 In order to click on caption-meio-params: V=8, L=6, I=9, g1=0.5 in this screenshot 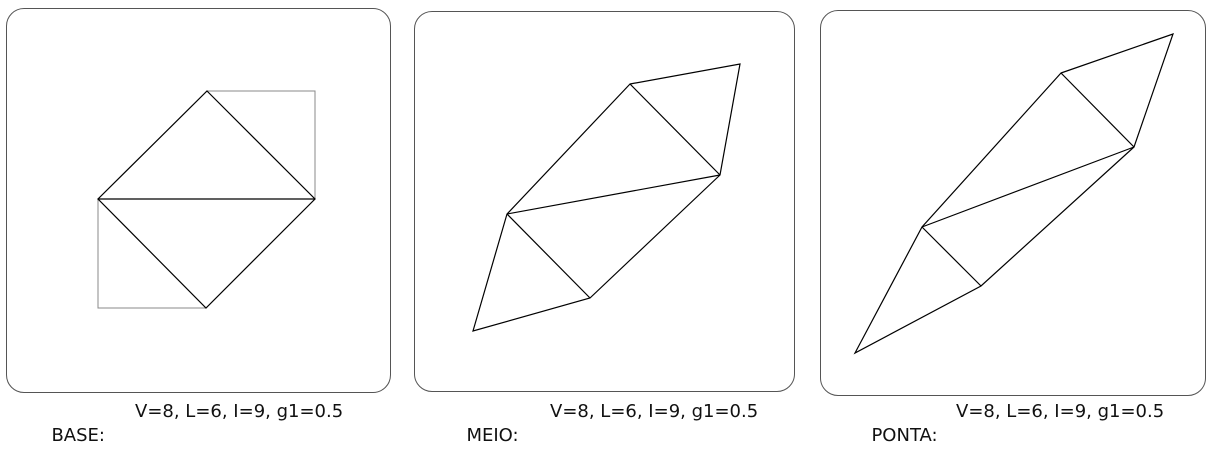, I will do `click(654, 411)`.